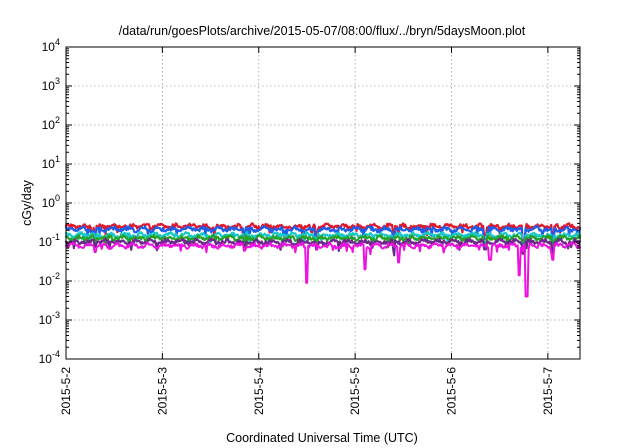  I want to click on y-tick-label: 10³, so click(51, 84).